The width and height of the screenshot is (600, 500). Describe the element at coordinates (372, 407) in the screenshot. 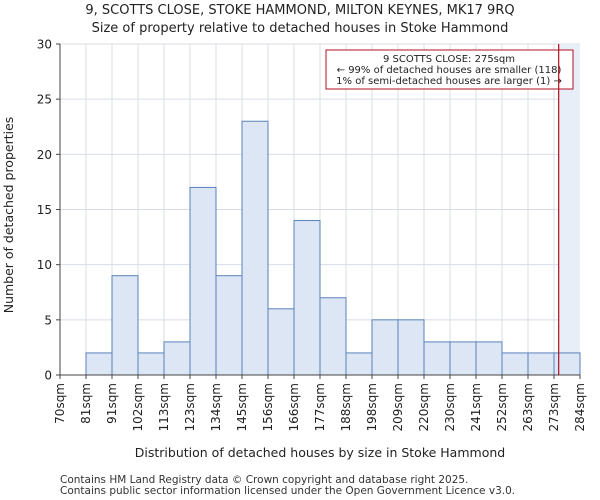

I see `x-tick-label: 198sqm` at that location.